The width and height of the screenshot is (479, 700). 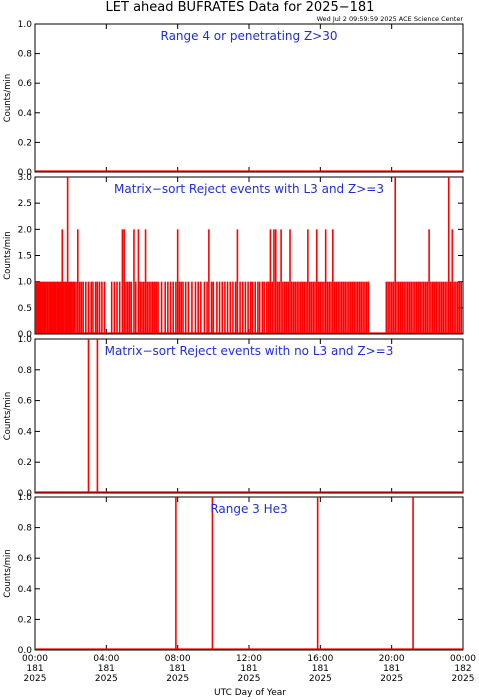 What do you see at coordinates (25, 309) in the screenshot?
I see `y-tick-label: 0.5` at bounding box center [25, 309].